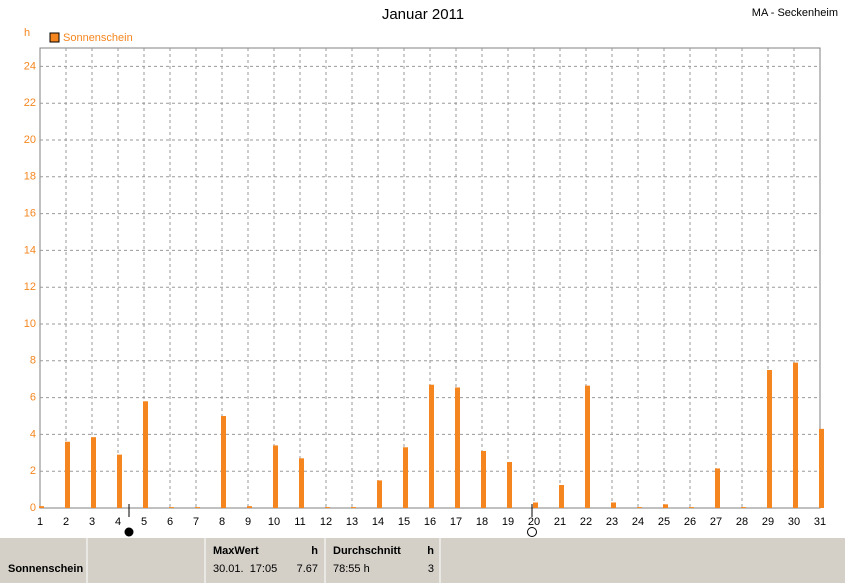  What do you see at coordinates (40, 522) in the screenshot?
I see `x-tick-label: 1` at bounding box center [40, 522].